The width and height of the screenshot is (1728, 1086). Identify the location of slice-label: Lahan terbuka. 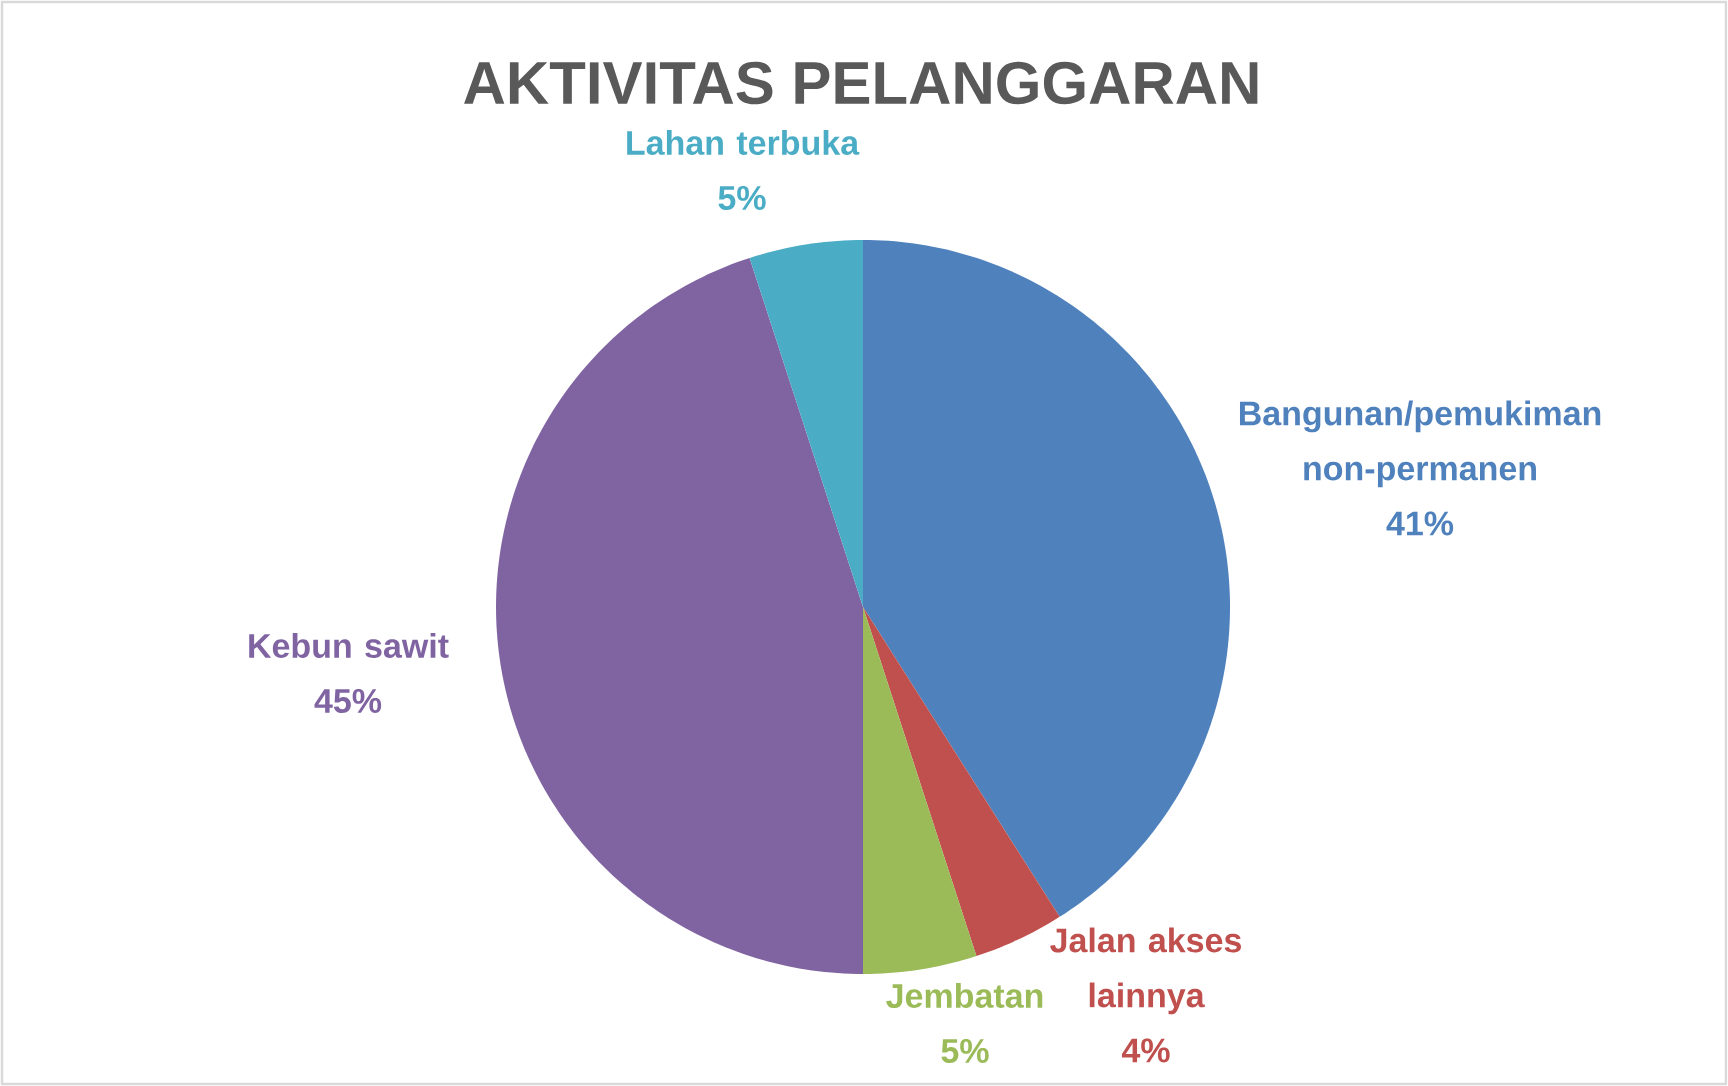
(743, 142).